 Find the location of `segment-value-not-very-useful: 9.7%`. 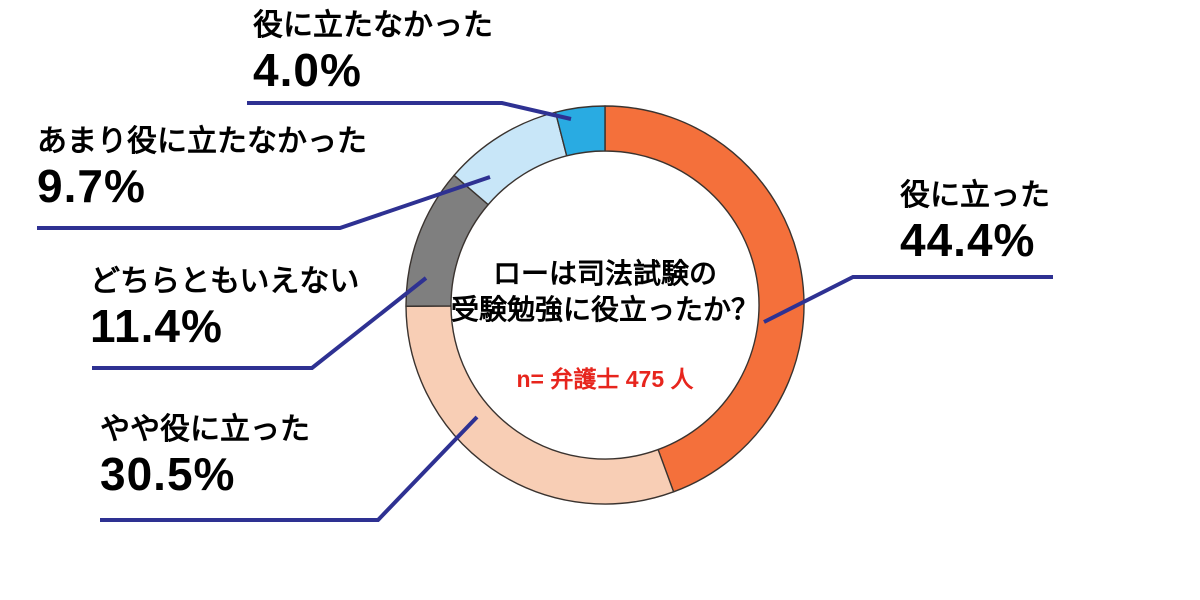

segment-value-not-very-useful: 9.7% is located at coordinates (91, 186).